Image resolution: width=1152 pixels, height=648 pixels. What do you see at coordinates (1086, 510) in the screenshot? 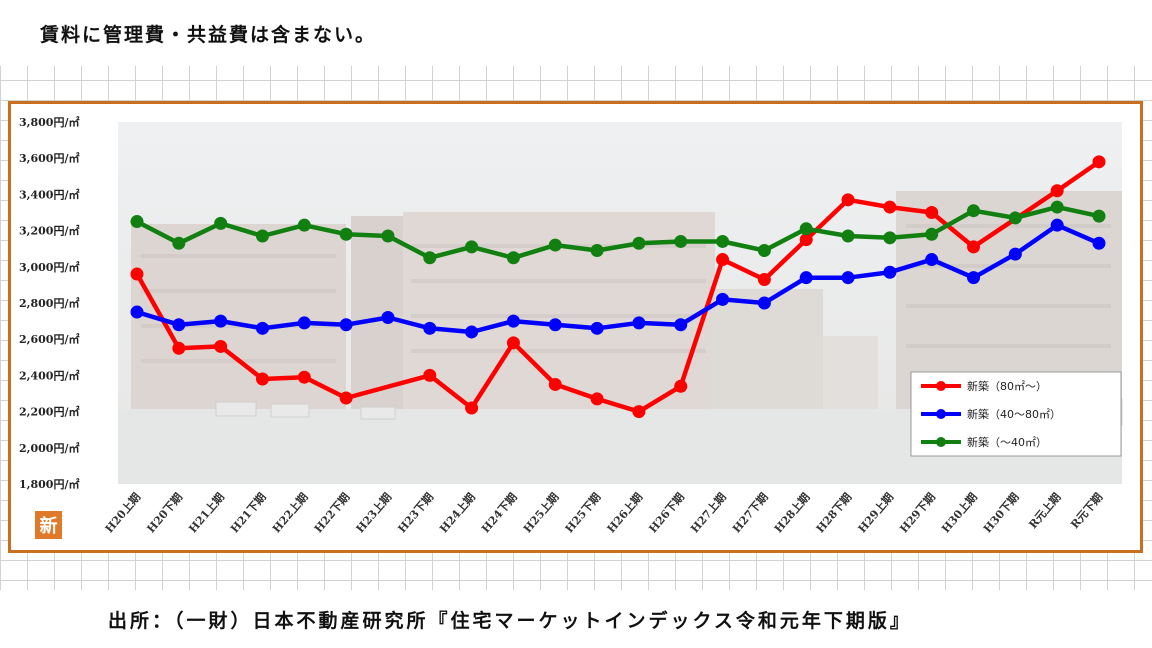
I see `x-tick-label: R元下期` at bounding box center [1086, 510].